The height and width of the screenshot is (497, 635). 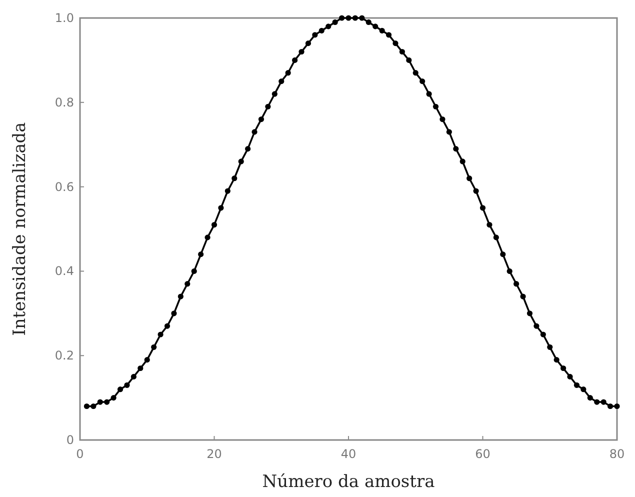 I want to click on x-tick-label: 60, so click(x=482, y=454).